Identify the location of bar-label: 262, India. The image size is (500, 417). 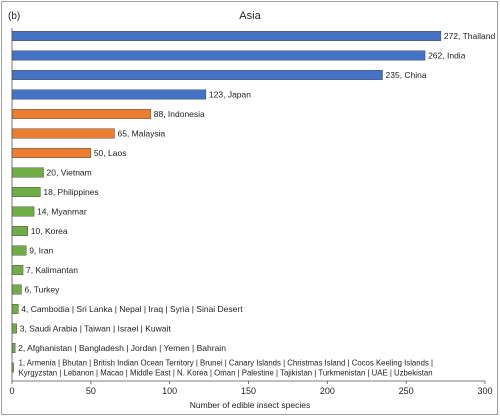
(447, 56).